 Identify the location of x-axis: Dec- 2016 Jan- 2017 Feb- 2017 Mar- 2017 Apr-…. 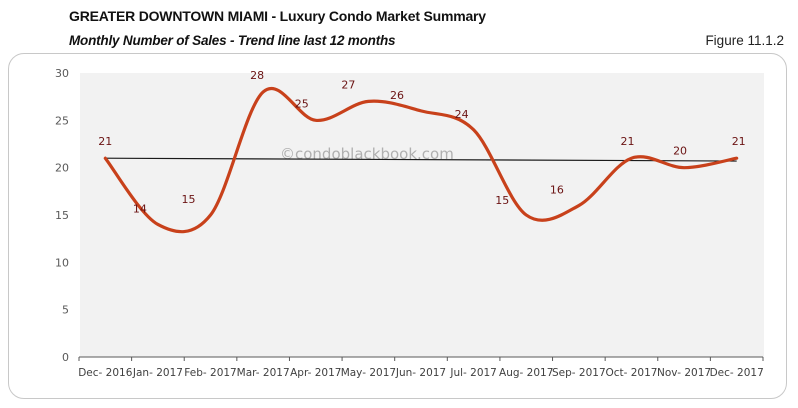
(421, 367).